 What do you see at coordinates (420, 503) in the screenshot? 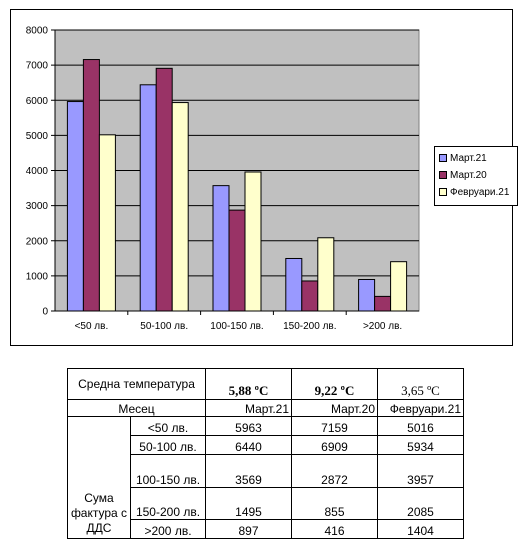
I see `value-cell: 2085` at bounding box center [420, 503].